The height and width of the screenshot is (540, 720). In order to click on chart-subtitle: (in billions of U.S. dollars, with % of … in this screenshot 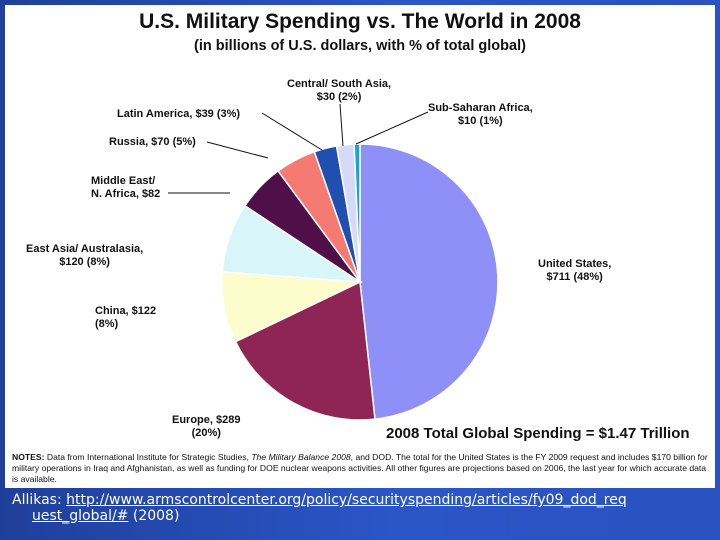, I will do `click(360, 46)`.